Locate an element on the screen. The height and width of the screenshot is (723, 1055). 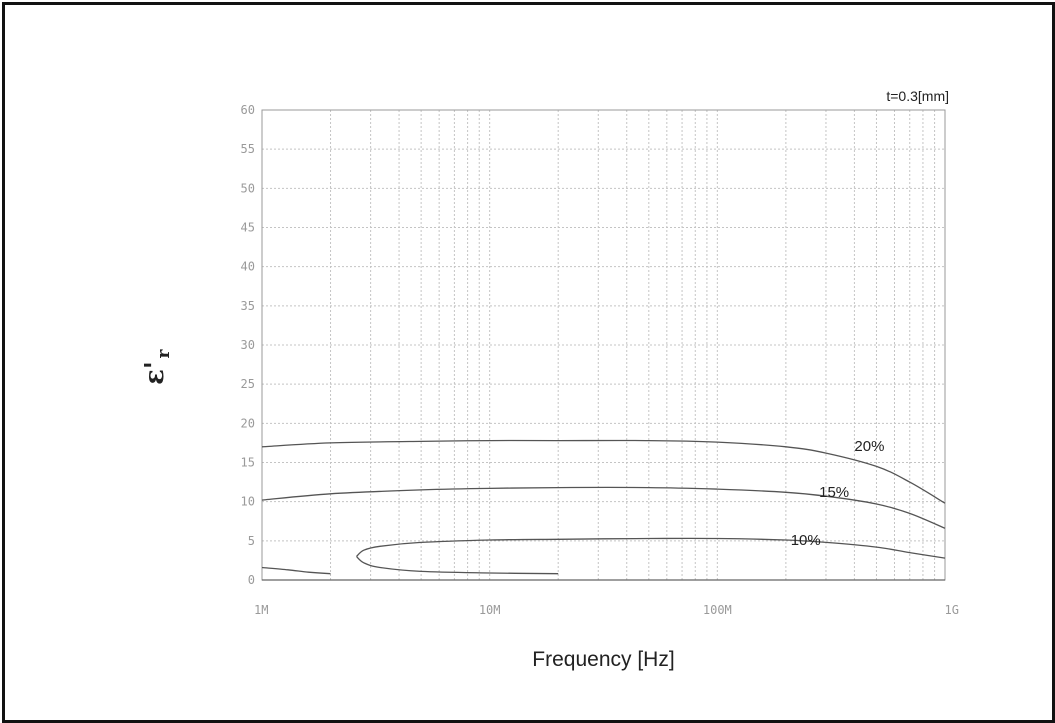
x-axis-label: Frequency [Hz] is located at coordinates (603, 659).